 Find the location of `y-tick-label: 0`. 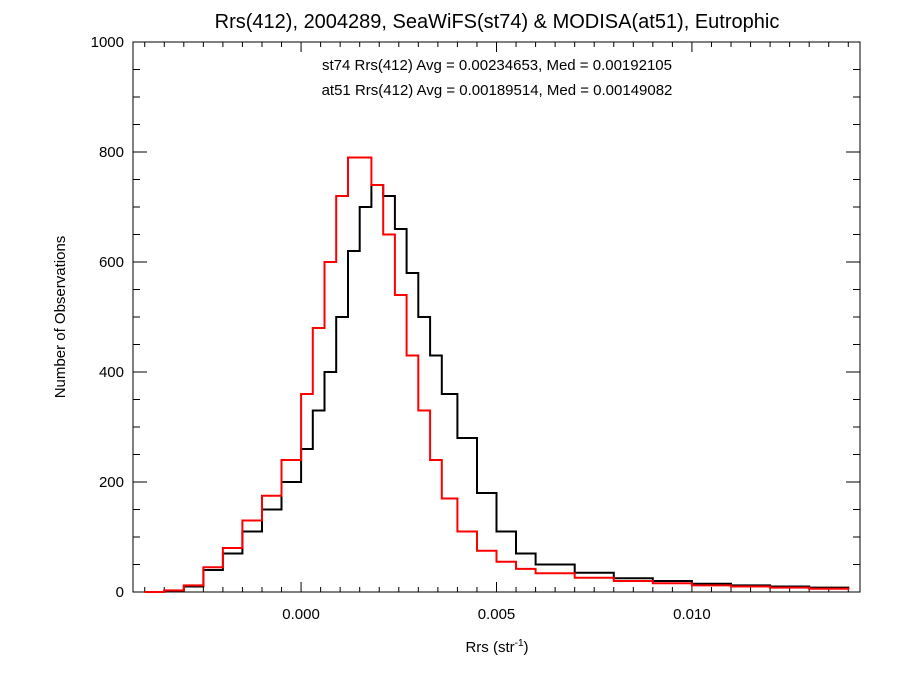

y-tick-label: 0 is located at coordinates (120, 592).